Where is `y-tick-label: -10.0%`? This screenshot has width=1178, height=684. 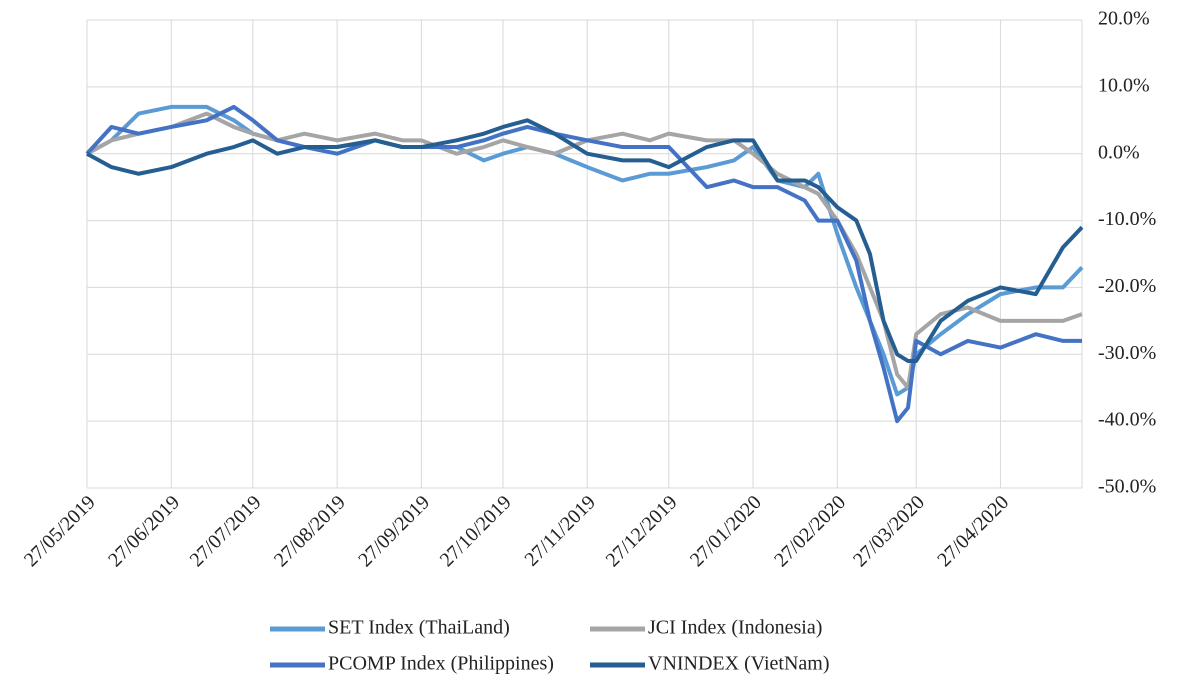
y-tick-label: -10.0% is located at coordinates (1127, 219).